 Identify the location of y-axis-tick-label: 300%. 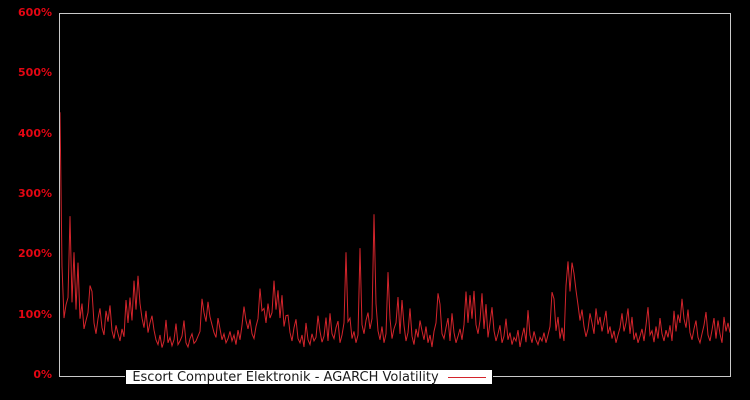
(35, 193).